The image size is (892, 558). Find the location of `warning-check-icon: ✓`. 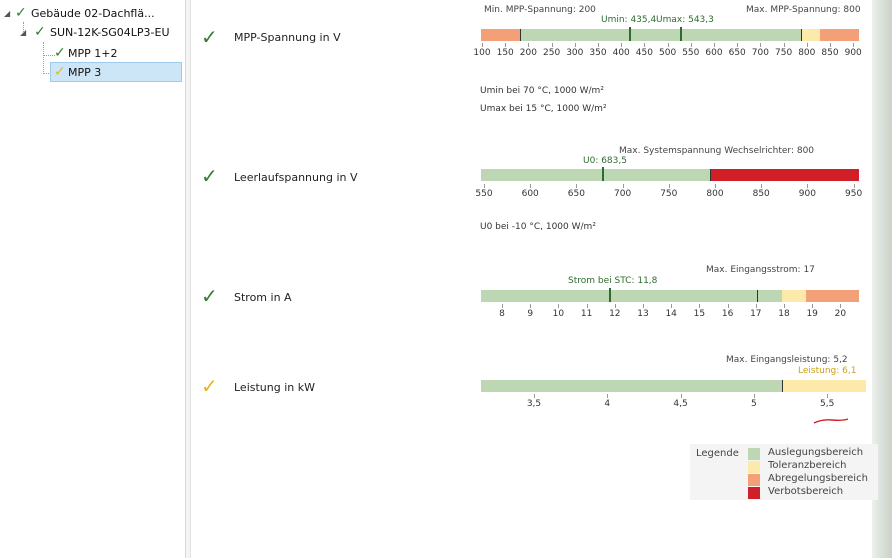

warning-check-icon: ✓ is located at coordinates (209, 386).